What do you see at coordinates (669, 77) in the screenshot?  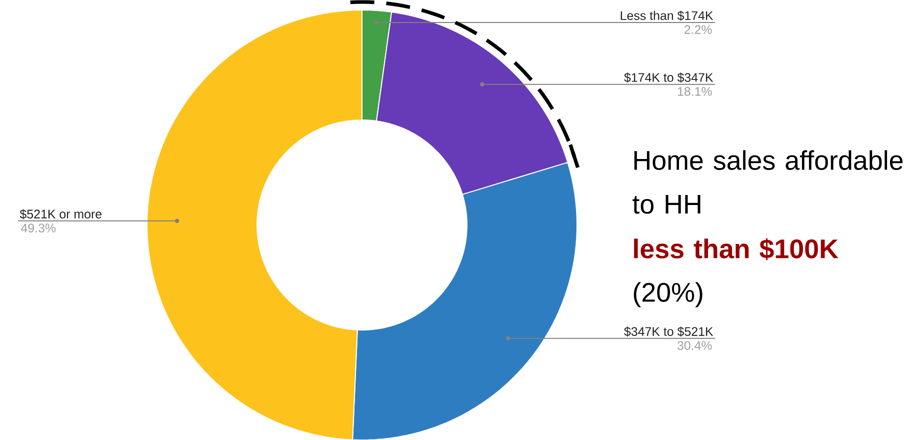 I see `slice-label: $174K to $347K` at bounding box center [669, 77].